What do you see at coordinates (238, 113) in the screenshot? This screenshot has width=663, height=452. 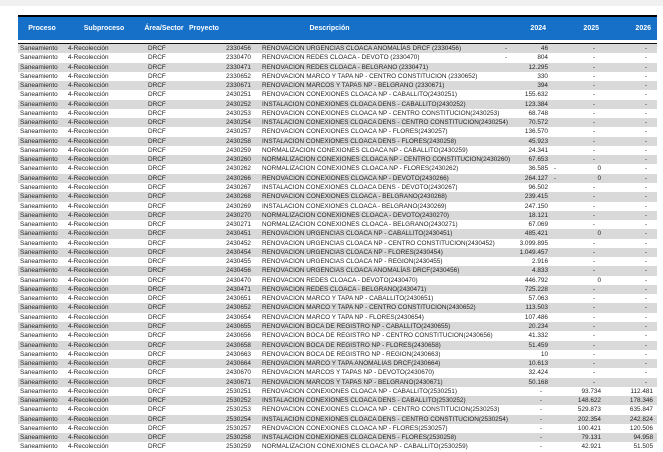 I see `proyecto-cell: 2430253` at bounding box center [238, 113].